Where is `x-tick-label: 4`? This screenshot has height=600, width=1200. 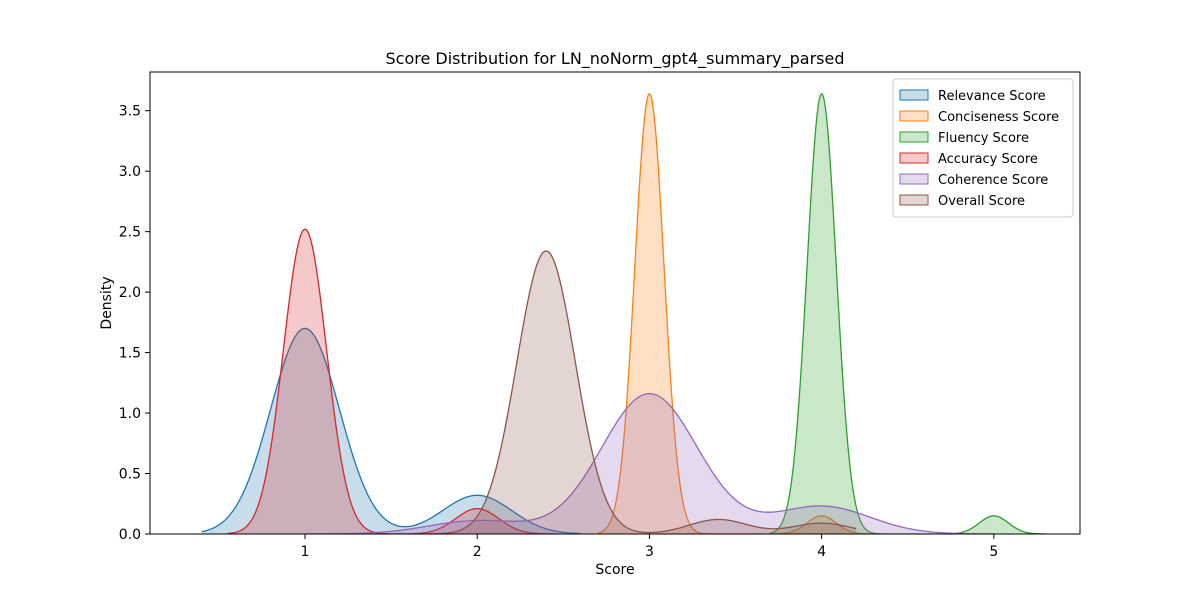 x-tick-label: 4 is located at coordinates (821, 552).